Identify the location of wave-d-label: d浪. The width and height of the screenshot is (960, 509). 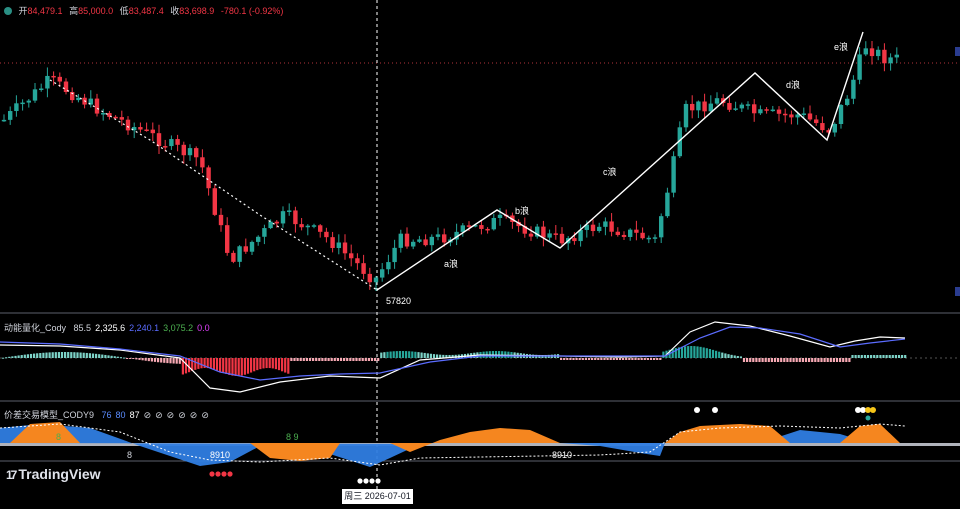
(793, 84).